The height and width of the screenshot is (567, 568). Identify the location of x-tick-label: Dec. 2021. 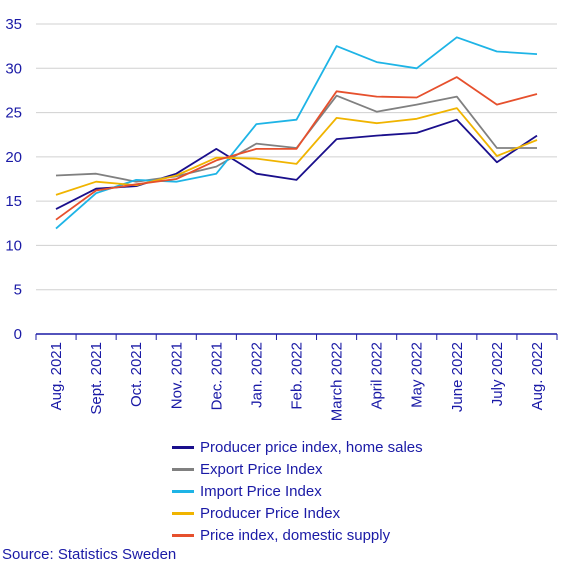
(216, 376).